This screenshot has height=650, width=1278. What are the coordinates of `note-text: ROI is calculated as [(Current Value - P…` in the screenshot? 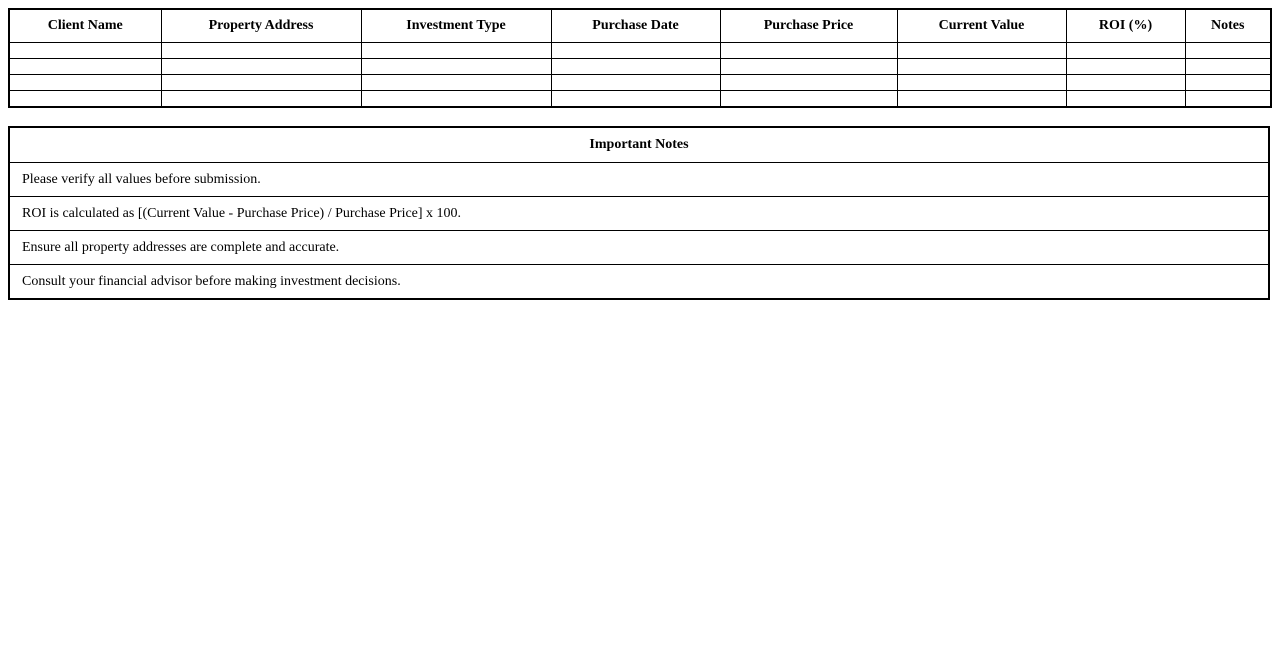 It's located at (639, 213).